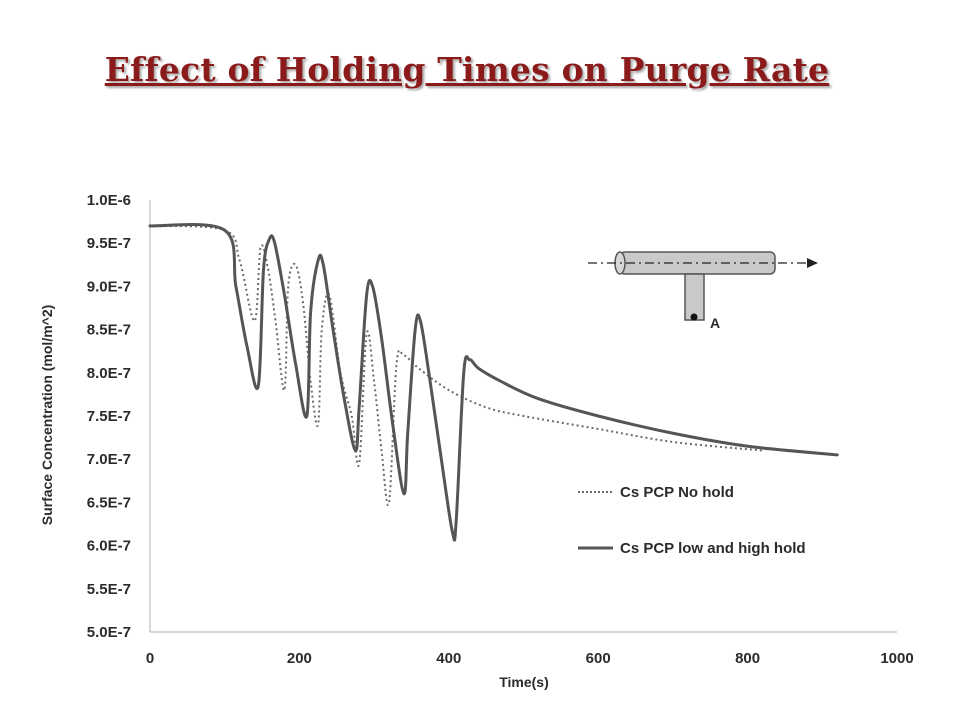 Image resolution: width=960 pixels, height=720 pixels. I want to click on x-tick-label: 600, so click(598, 658).